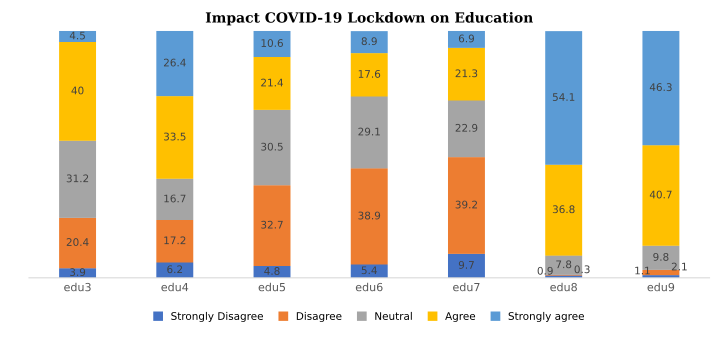 The width and height of the screenshot is (724, 343). What do you see at coordinates (563, 287) in the screenshot?
I see `x-tick-label: edu8` at bounding box center [563, 287].